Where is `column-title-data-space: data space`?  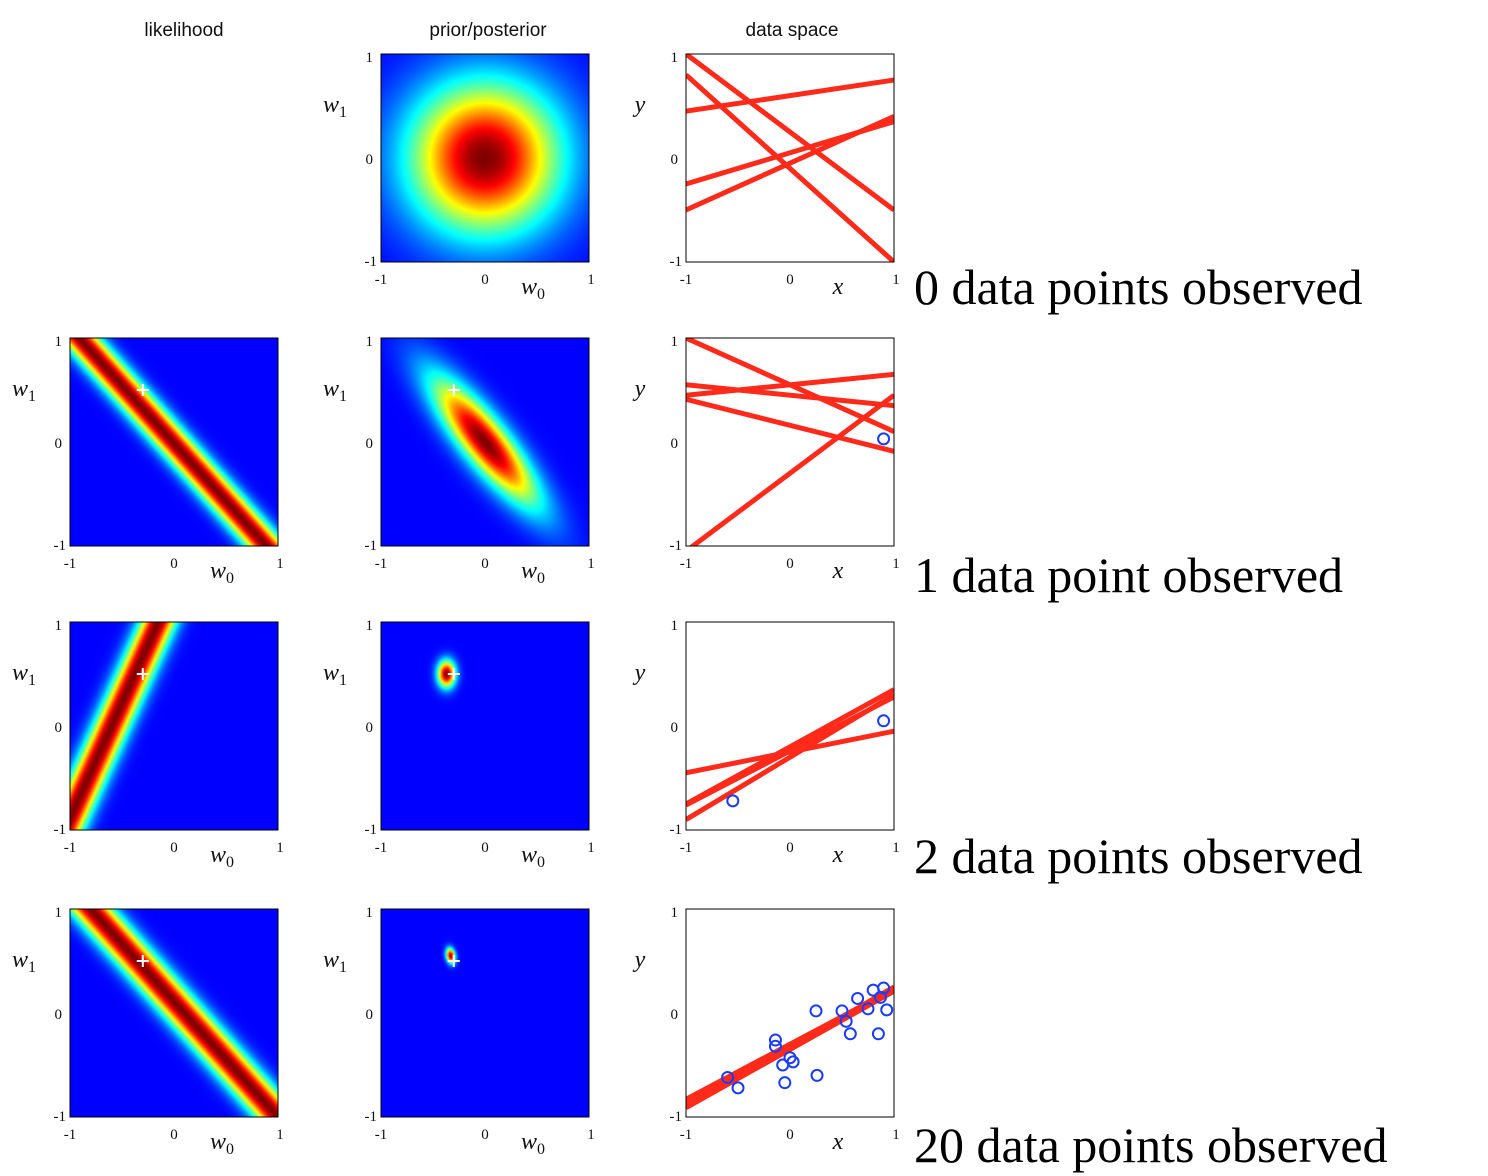
column-title-data-space: data space is located at coordinates (792, 30).